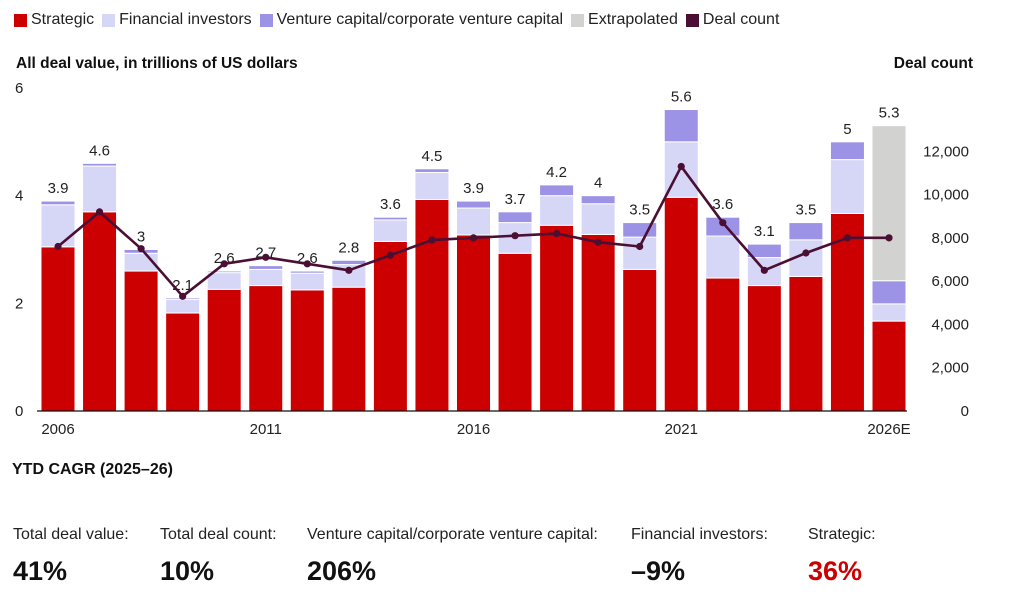 The image size is (1020, 600). I want to click on bar-venture-capital-corporate-venture-capital-2014, so click(390, 218).